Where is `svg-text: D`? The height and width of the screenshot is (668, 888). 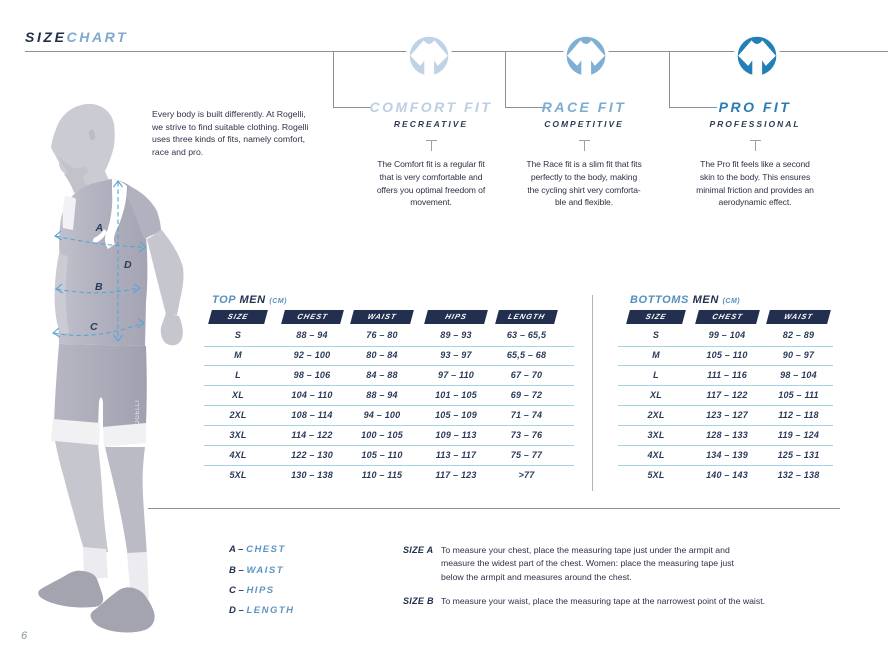 svg-text: D is located at coordinates (128, 265).